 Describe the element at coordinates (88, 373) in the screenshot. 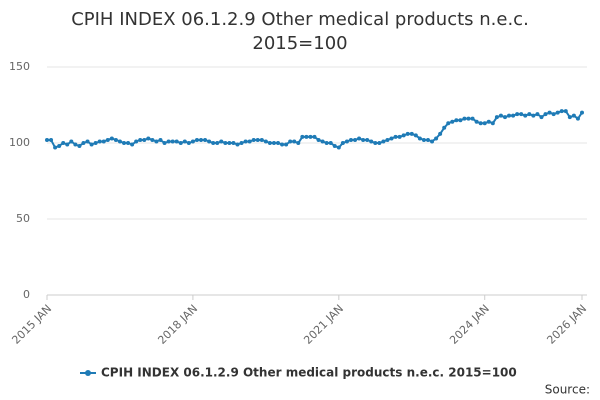

I see `legend-symbol-marker` at that location.